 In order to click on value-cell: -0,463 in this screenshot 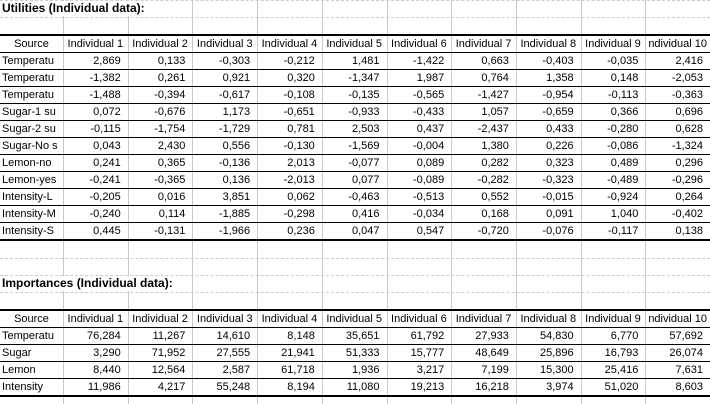, I will do `click(364, 197)`.